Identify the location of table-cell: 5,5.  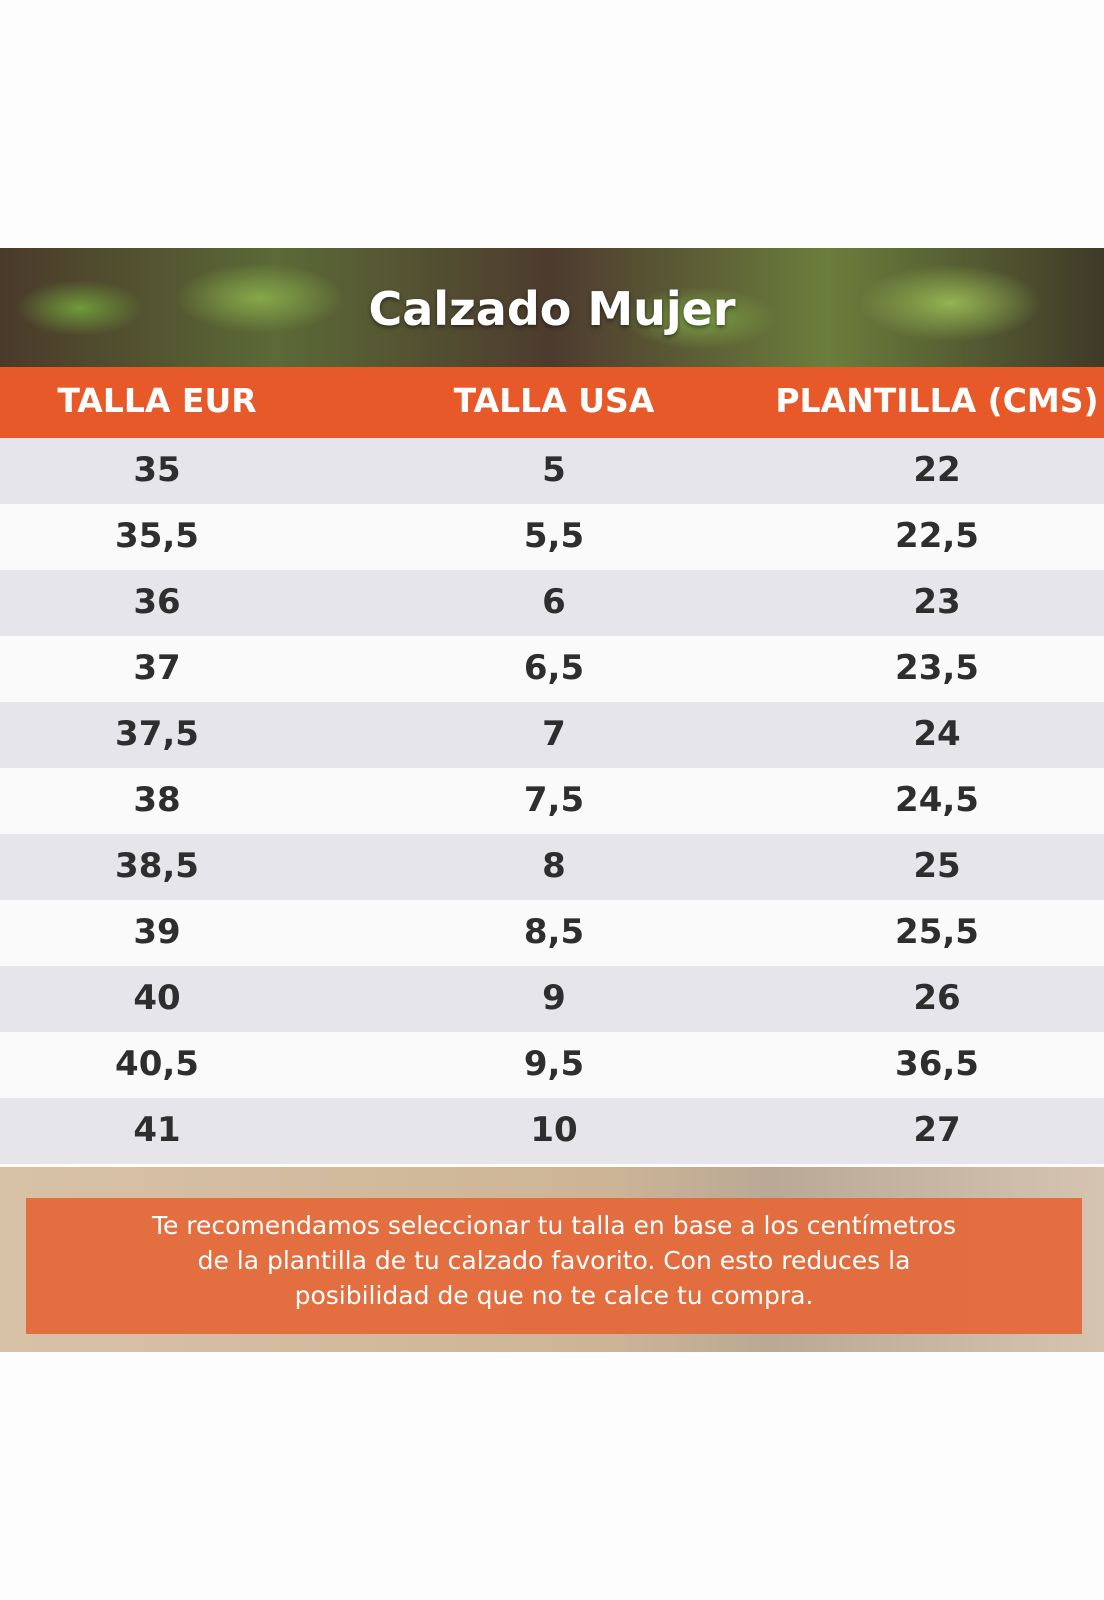
(554, 536).